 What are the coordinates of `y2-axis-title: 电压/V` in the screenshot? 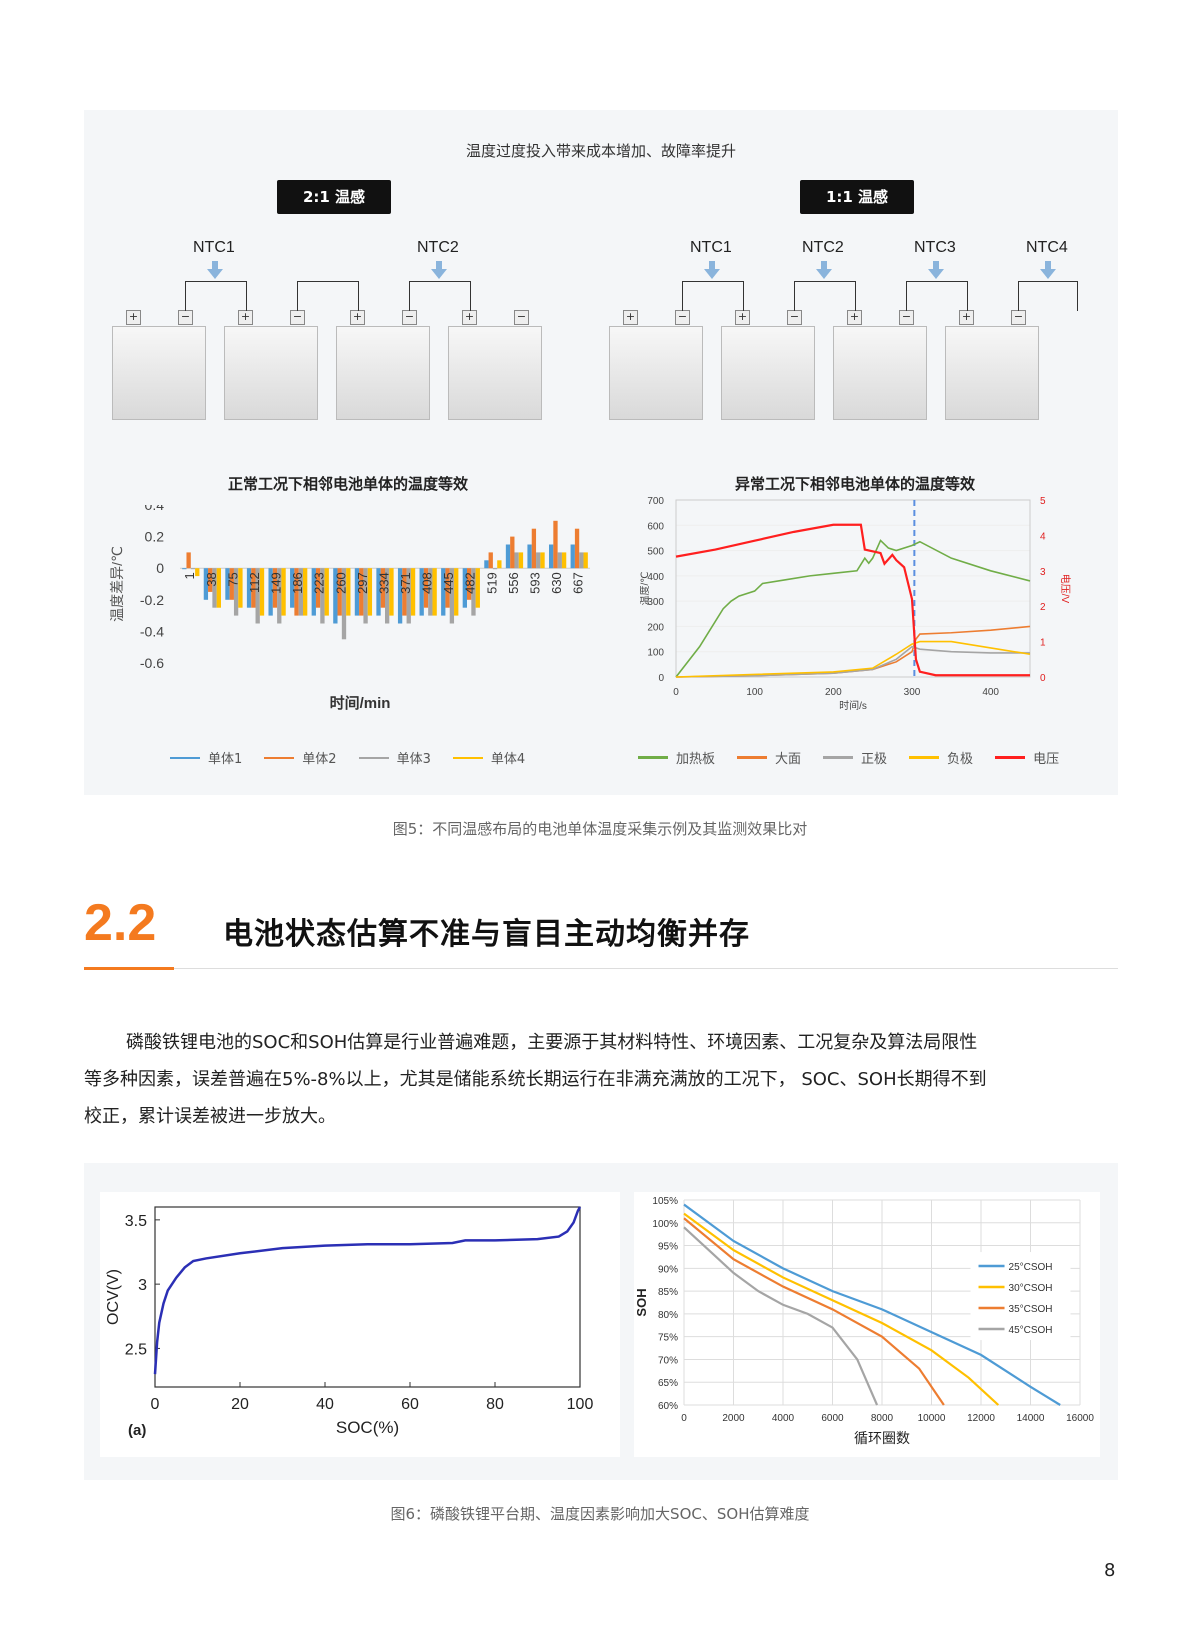 It's located at (1065, 589).